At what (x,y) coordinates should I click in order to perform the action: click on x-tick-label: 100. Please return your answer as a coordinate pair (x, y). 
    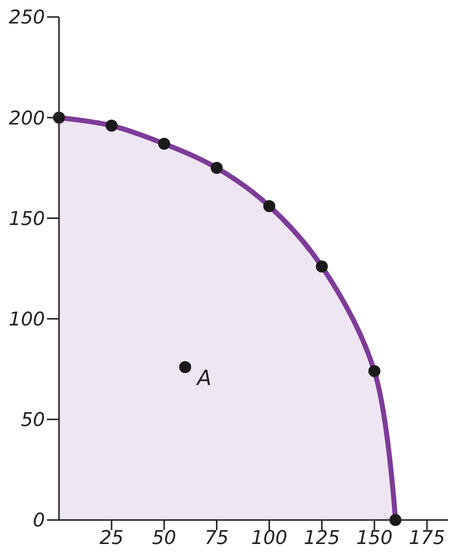
    Looking at the image, I should click on (269, 538).